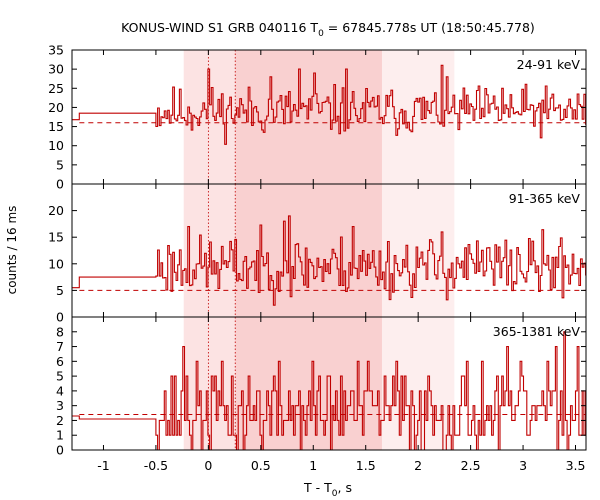  What do you see at coordinates (56, 50) in the screenshot?
I see `y-tick-label: 35` at bounding box center [56, 50].